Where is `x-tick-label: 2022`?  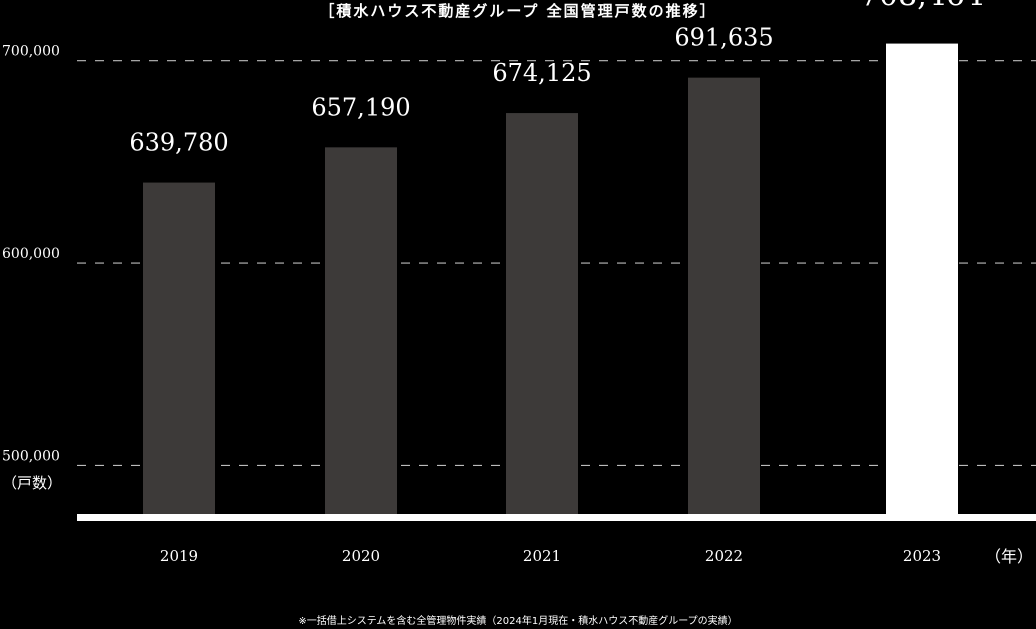
x-tick-label: 2022 is located at coordinates (724, 556).